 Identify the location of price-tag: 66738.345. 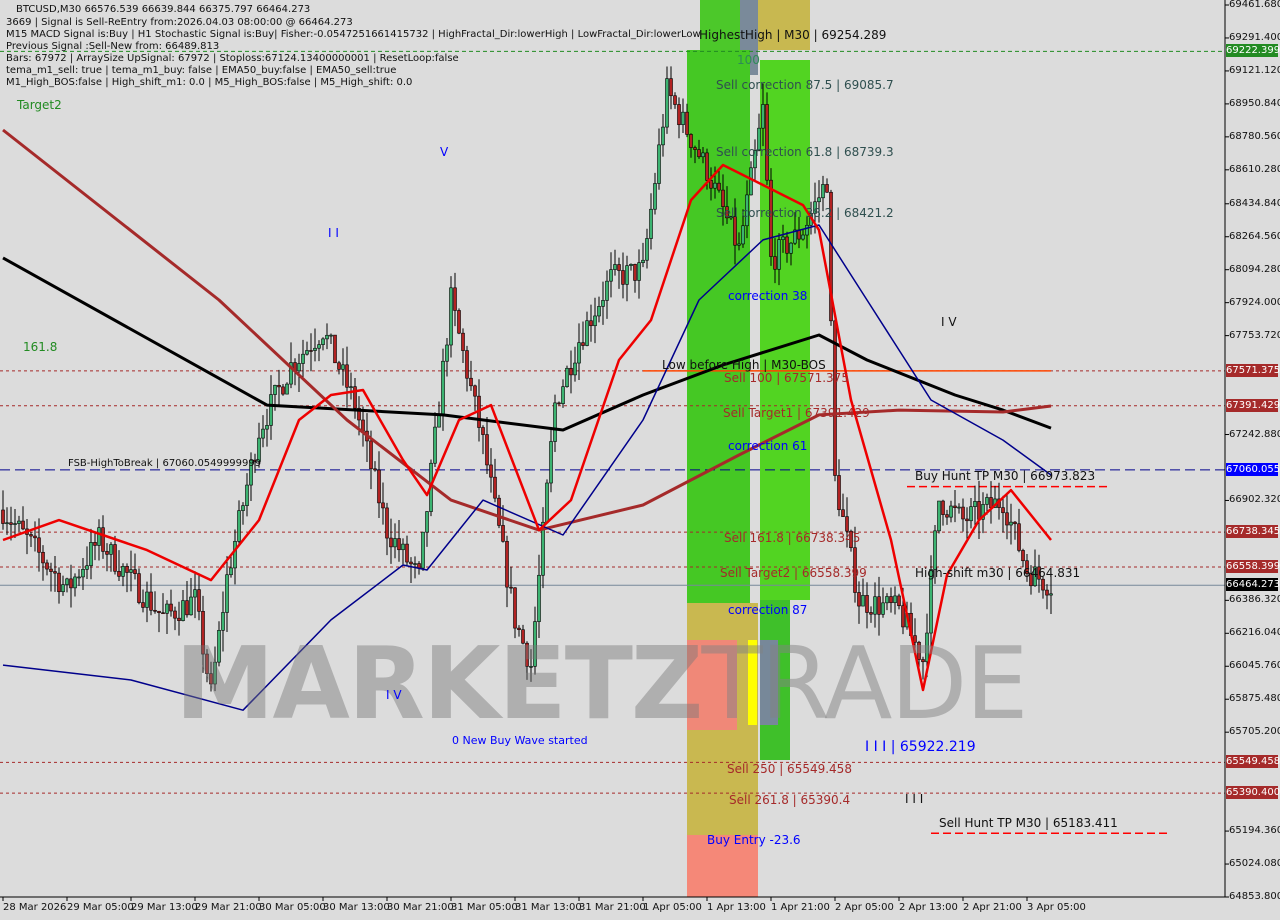
(1253, 532).